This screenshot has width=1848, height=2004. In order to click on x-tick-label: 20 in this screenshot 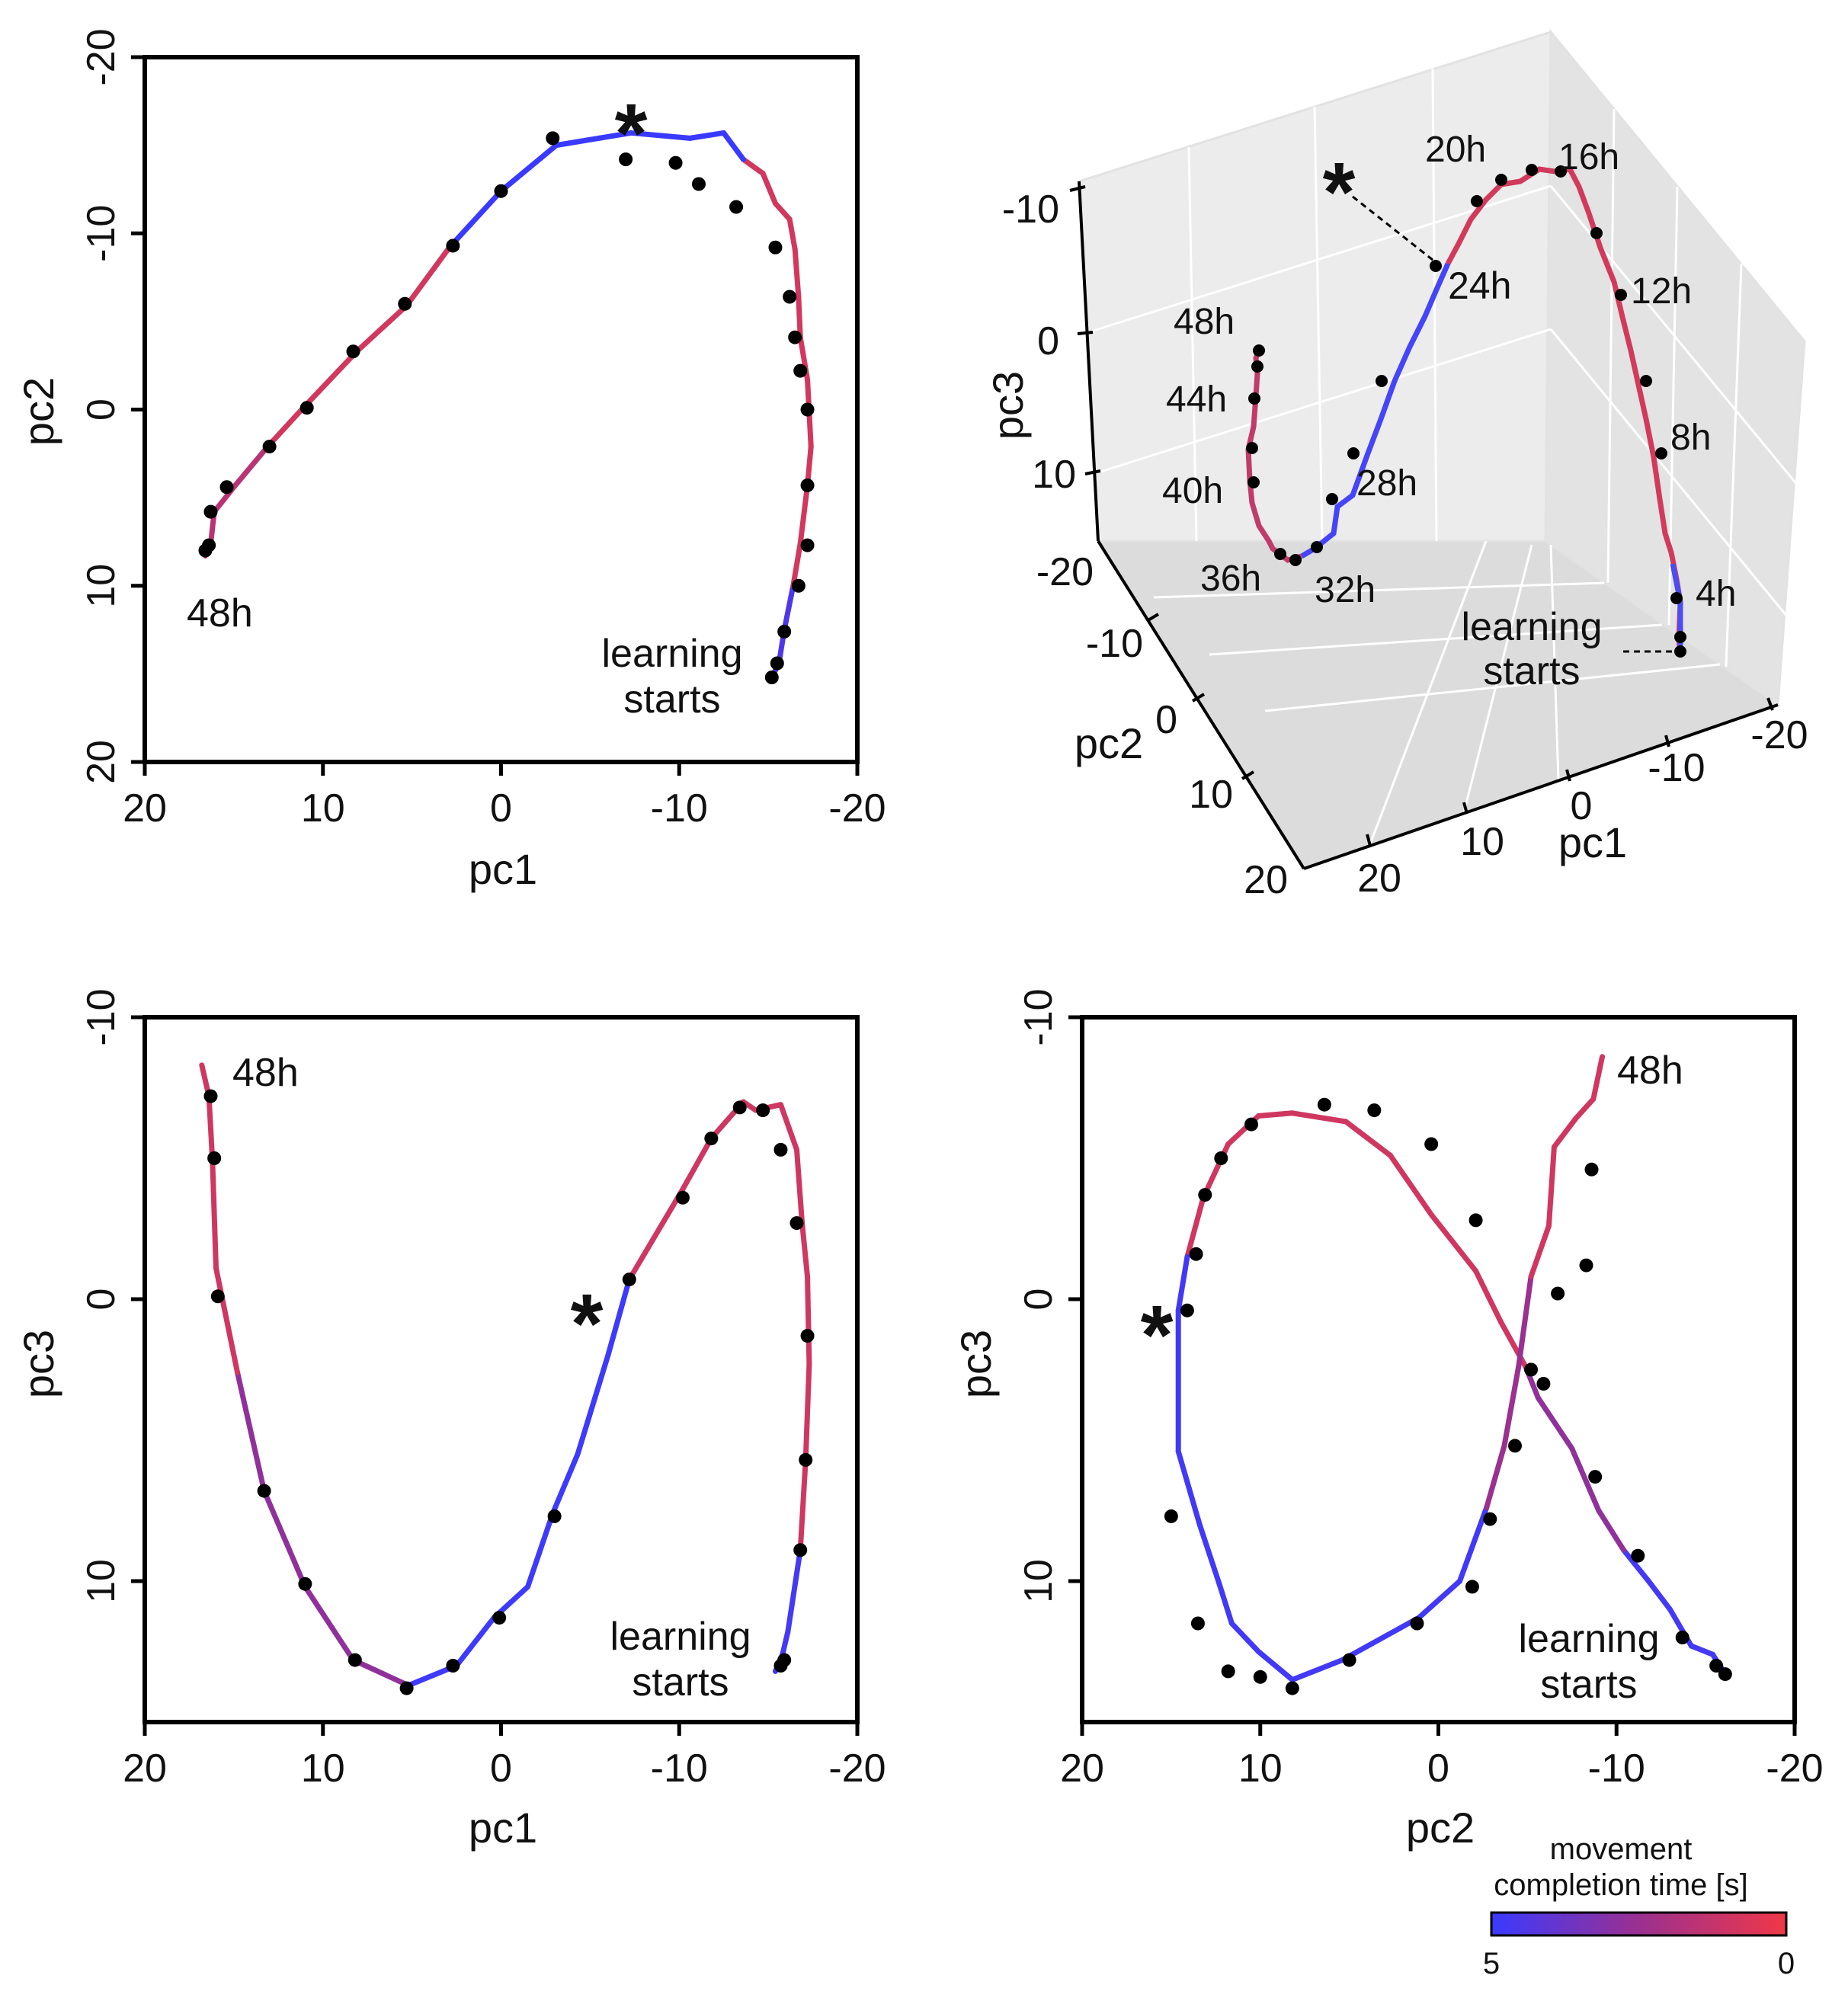, I will do `click(145, 1768)`.